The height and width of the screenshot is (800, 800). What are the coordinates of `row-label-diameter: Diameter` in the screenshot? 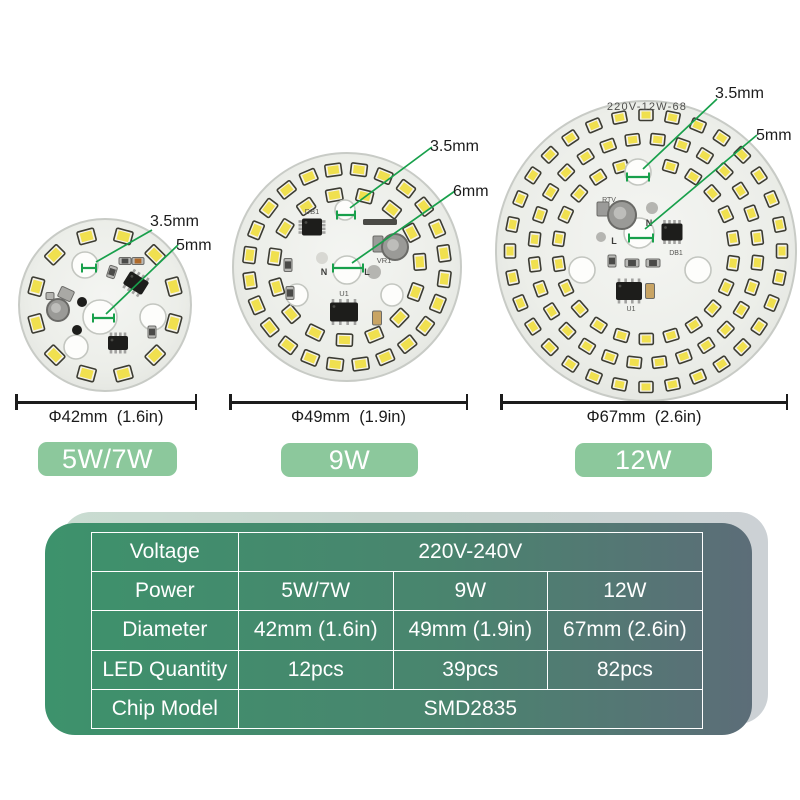 It's located at (165, 630).